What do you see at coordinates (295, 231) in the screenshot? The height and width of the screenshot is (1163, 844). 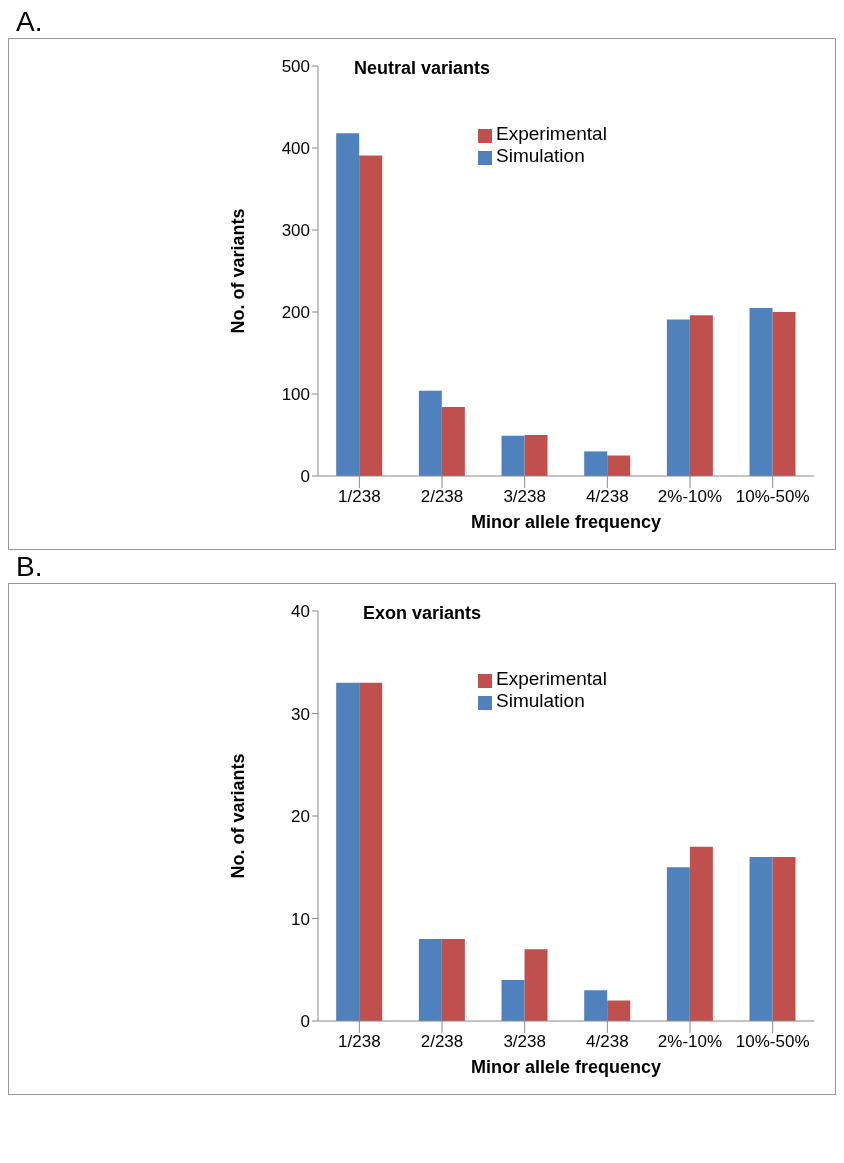 I see `y-tick-label: 300` at bounding box center [295, 231].